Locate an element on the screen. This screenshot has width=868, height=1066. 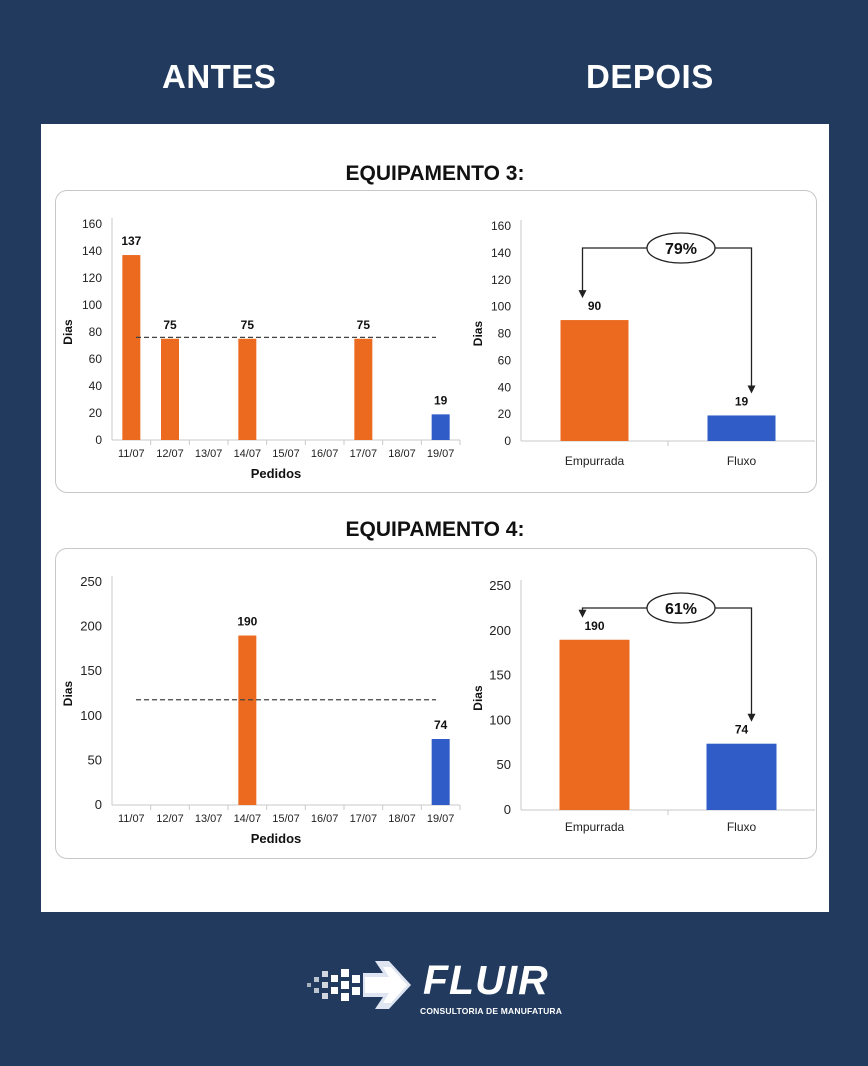
logo-arrow-icon is located at coordinates (359, 985).